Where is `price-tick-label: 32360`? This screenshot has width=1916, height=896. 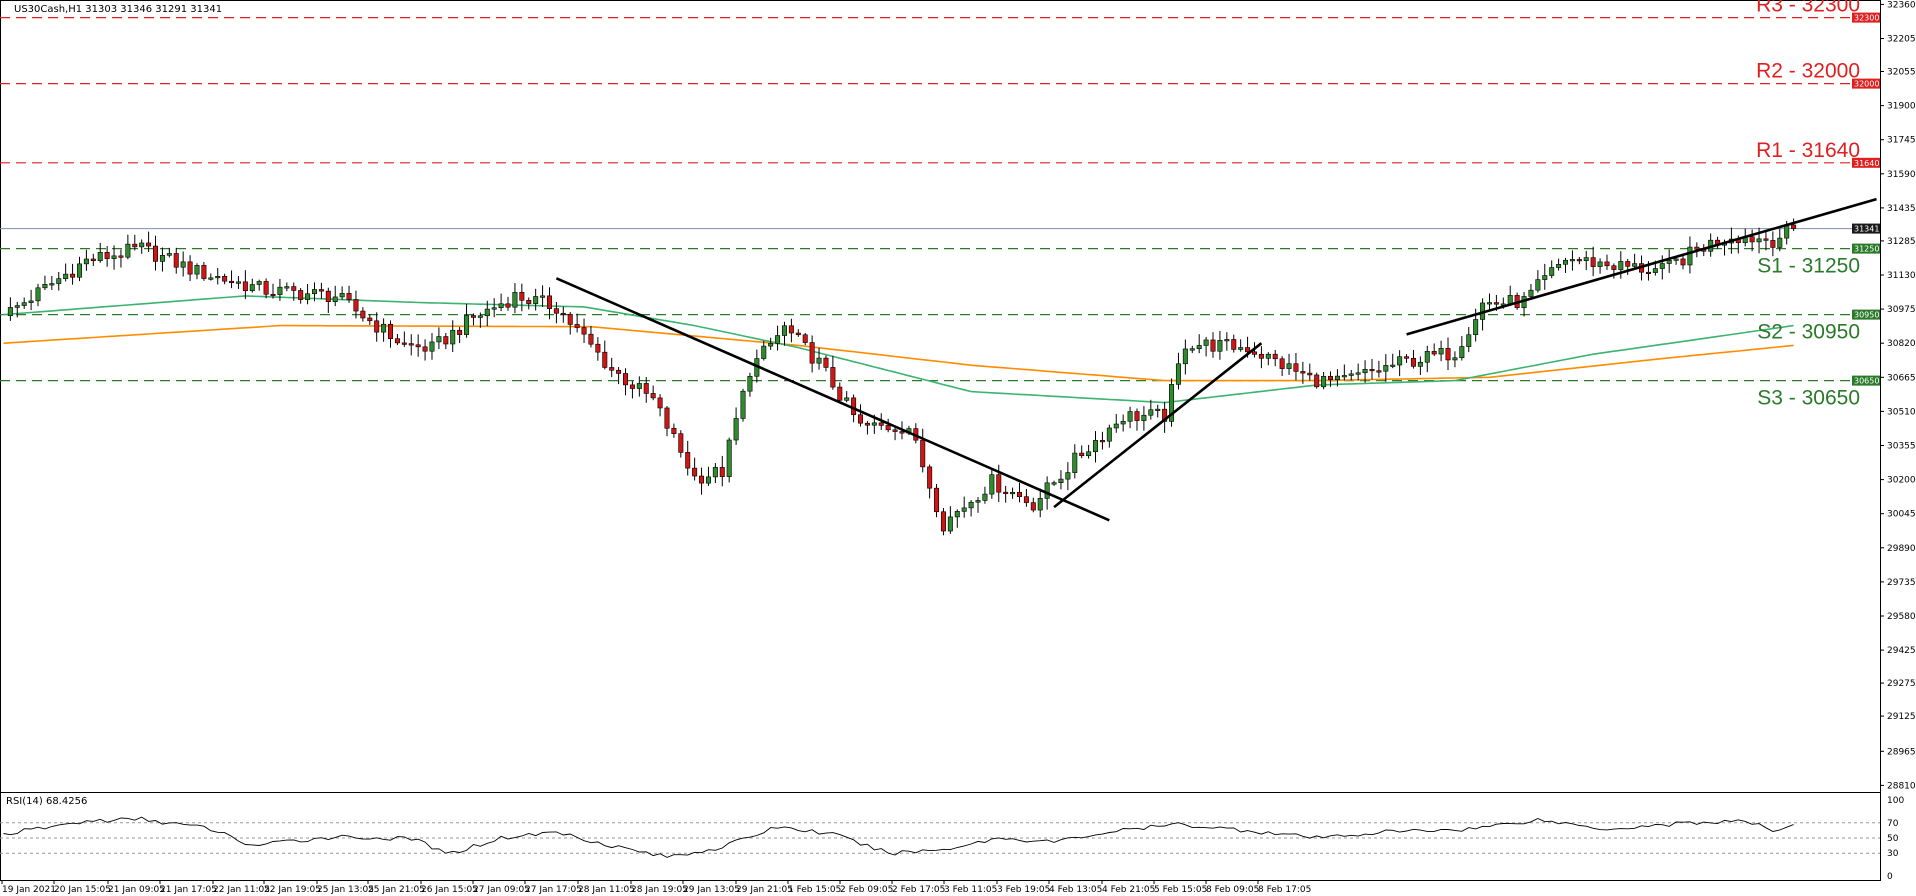 price-tick-label: 32360 is located at coordinates (1901, 5).